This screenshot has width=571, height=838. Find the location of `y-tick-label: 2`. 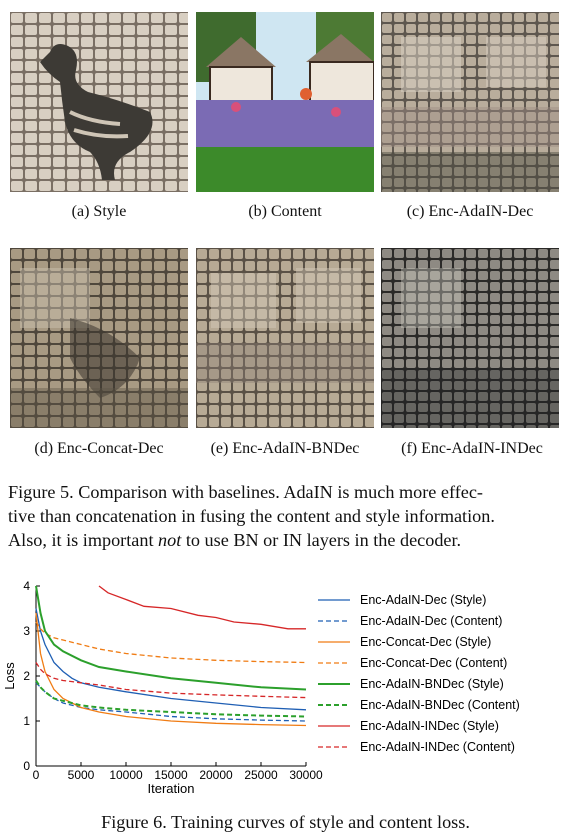

y-tick-label: 2 is located at coordinates (26, 676).